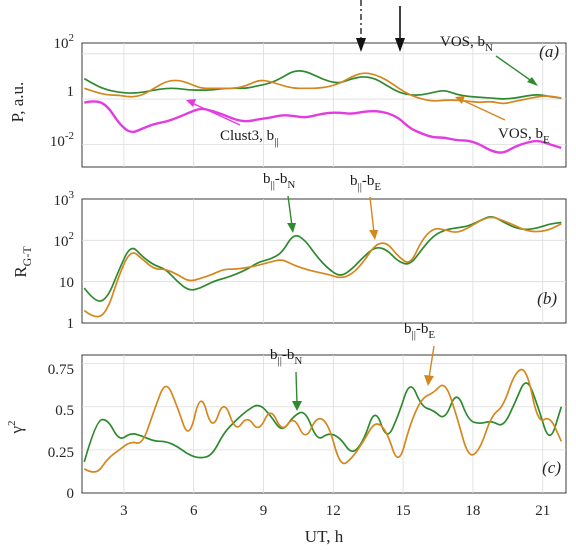  I want to click on ann-c-be-arrowhead, so click(429, 380).